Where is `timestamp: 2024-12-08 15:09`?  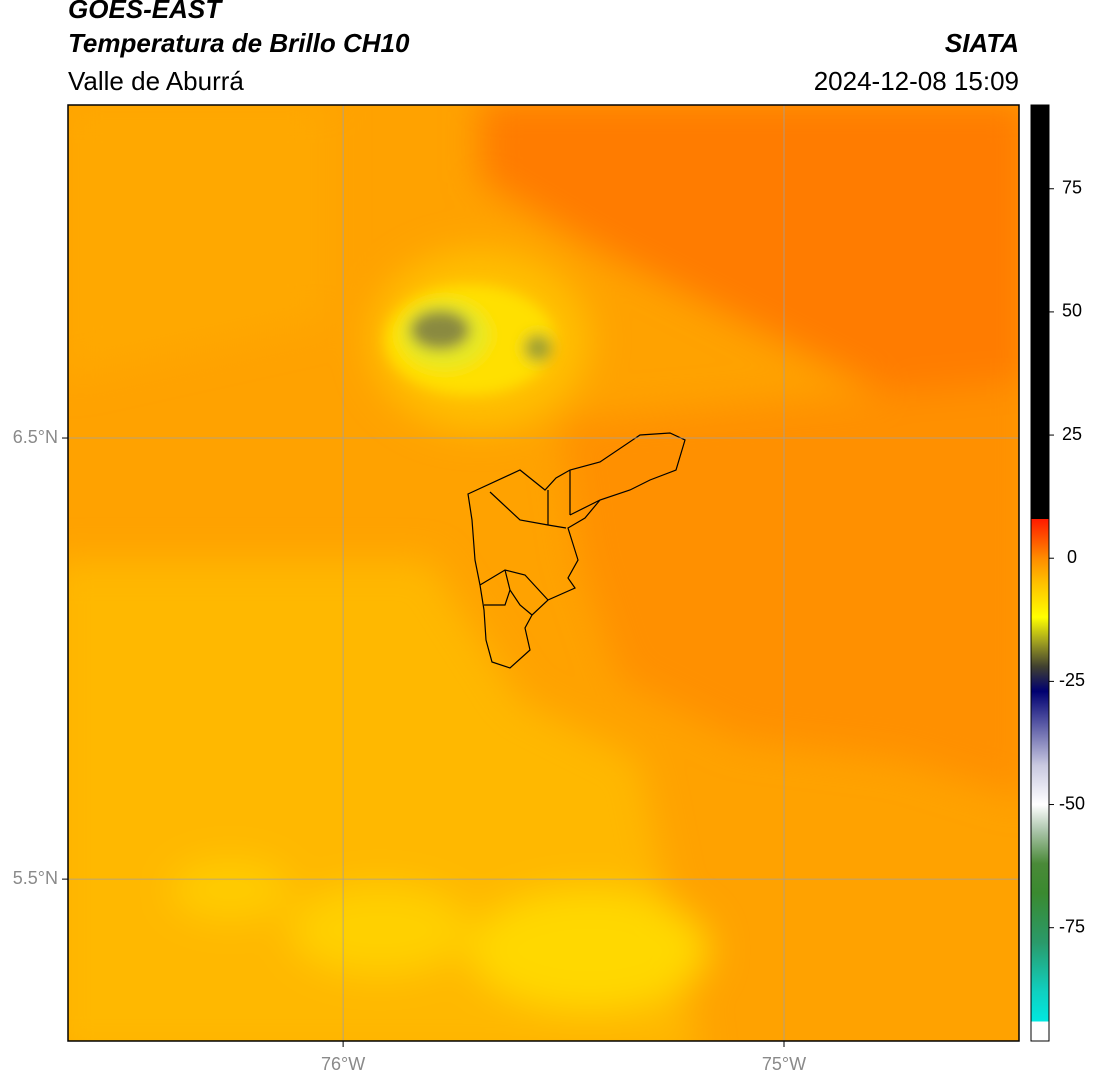 timestamp: 2024-12-08 15:09 is located at coordinates (916, 81).